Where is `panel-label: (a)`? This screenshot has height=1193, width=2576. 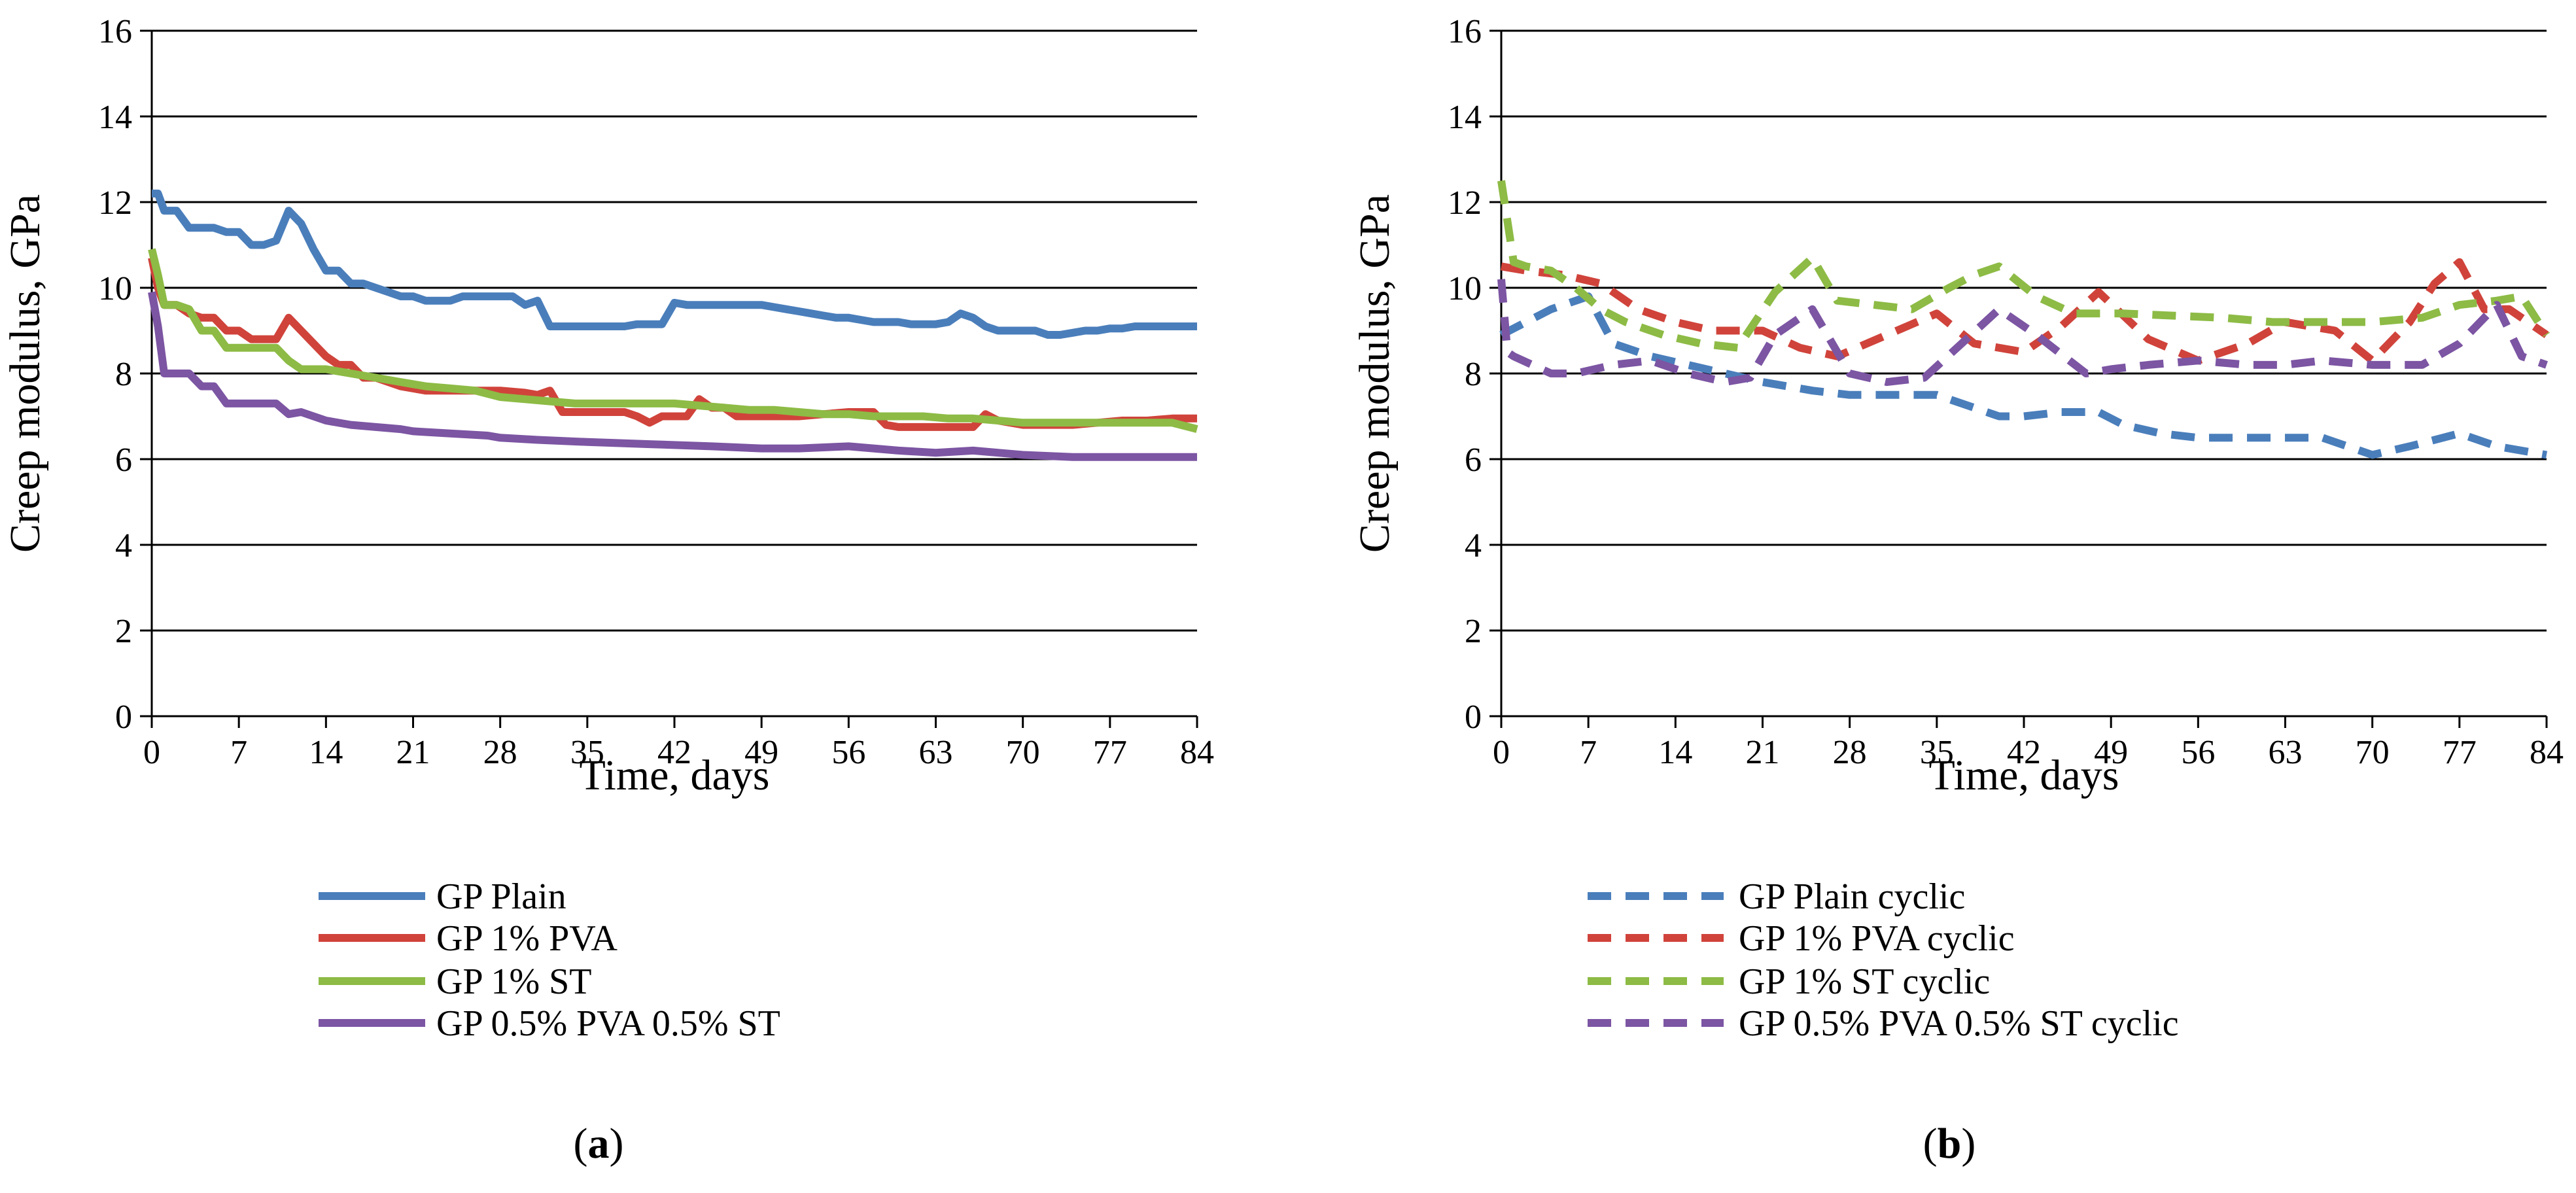
panel-label: (a) is located at coordinates (599, 1143).